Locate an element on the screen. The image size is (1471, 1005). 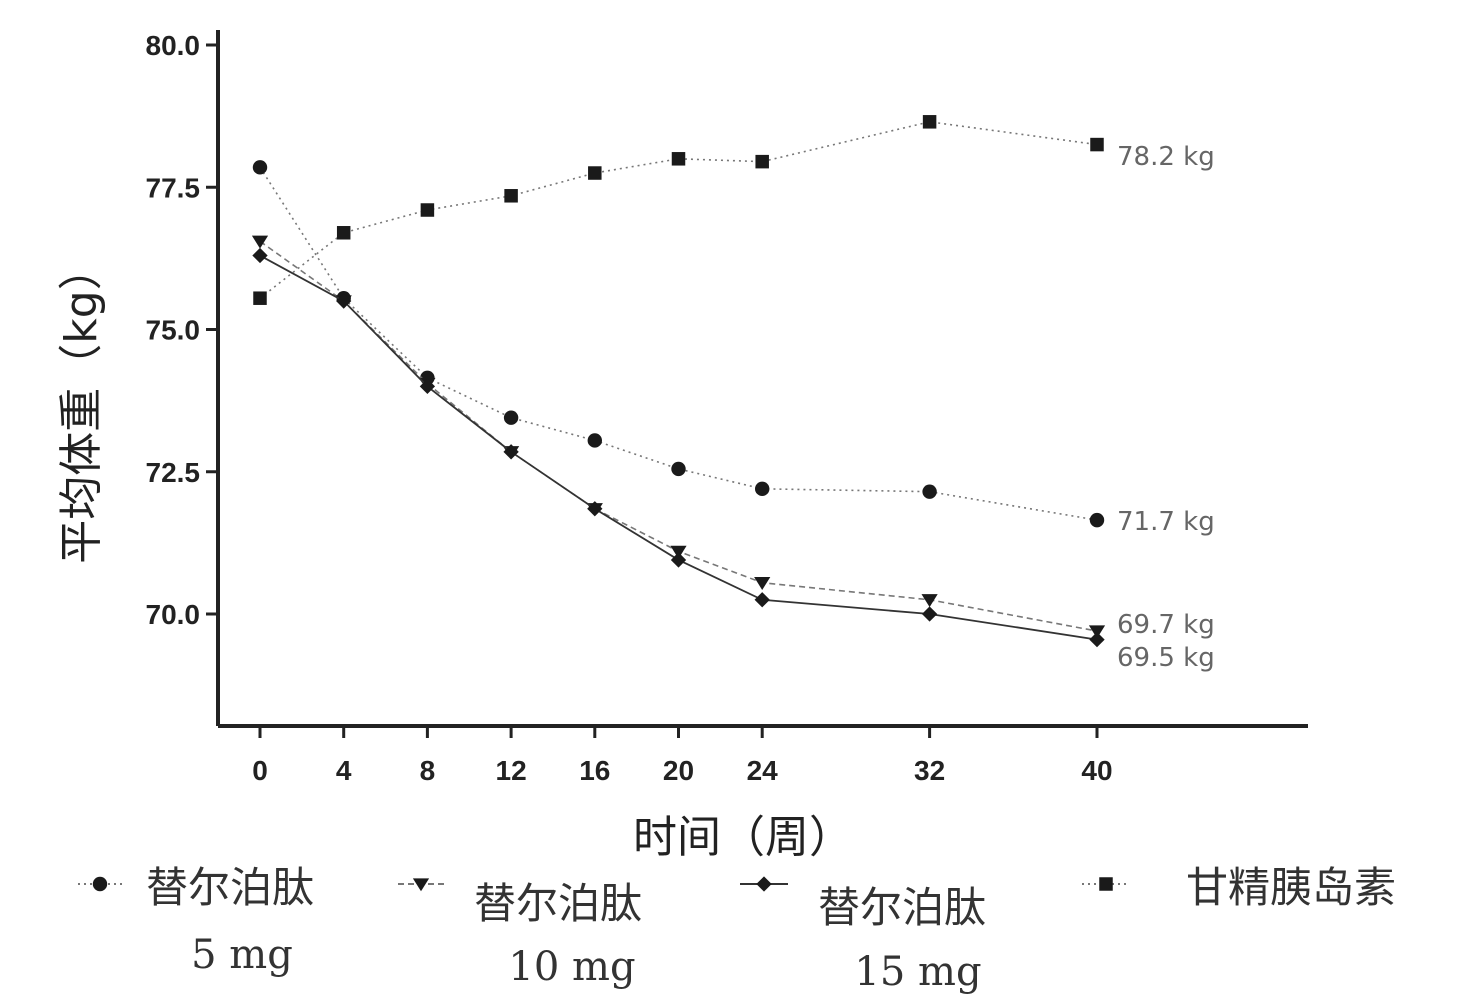
y-tick-label: 70.0 is located at coordinates (173, 614).